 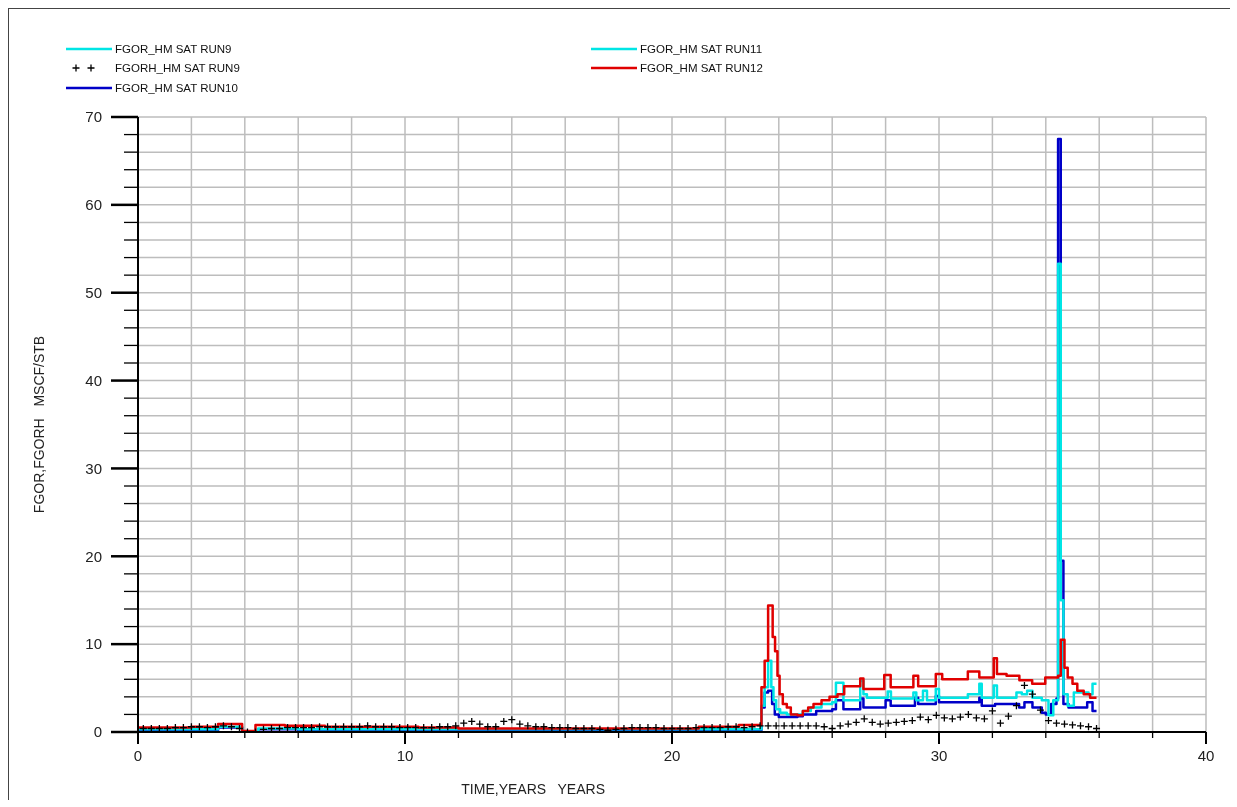 I want to click on y-tick-label: 60, so click(x=93, y=205).